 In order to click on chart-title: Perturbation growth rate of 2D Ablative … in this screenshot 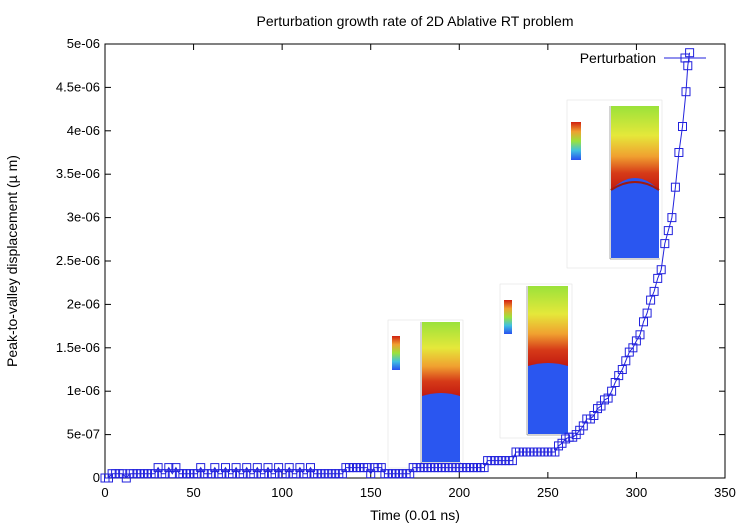, I will do `click(415, 21)`.